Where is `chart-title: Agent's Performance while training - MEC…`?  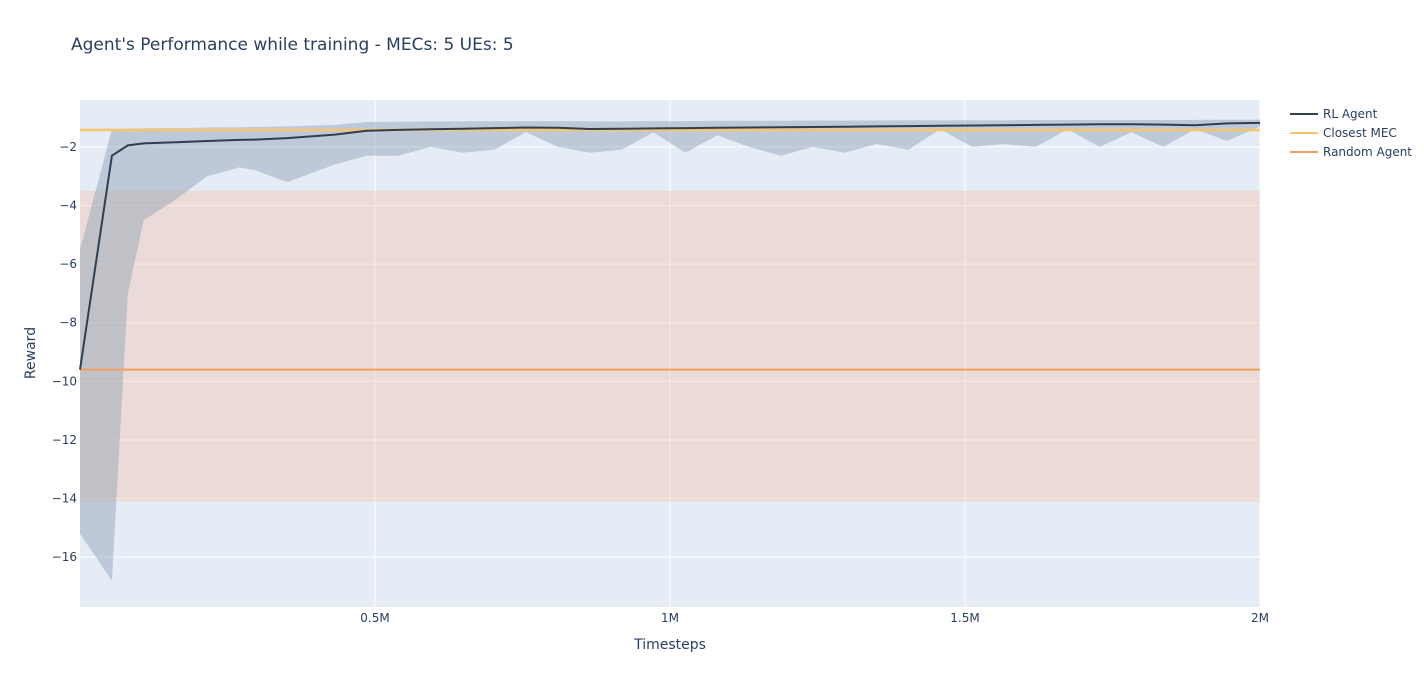
chart-title: Agent's Performance while training - MEC… is located at coordinates (292, 45).